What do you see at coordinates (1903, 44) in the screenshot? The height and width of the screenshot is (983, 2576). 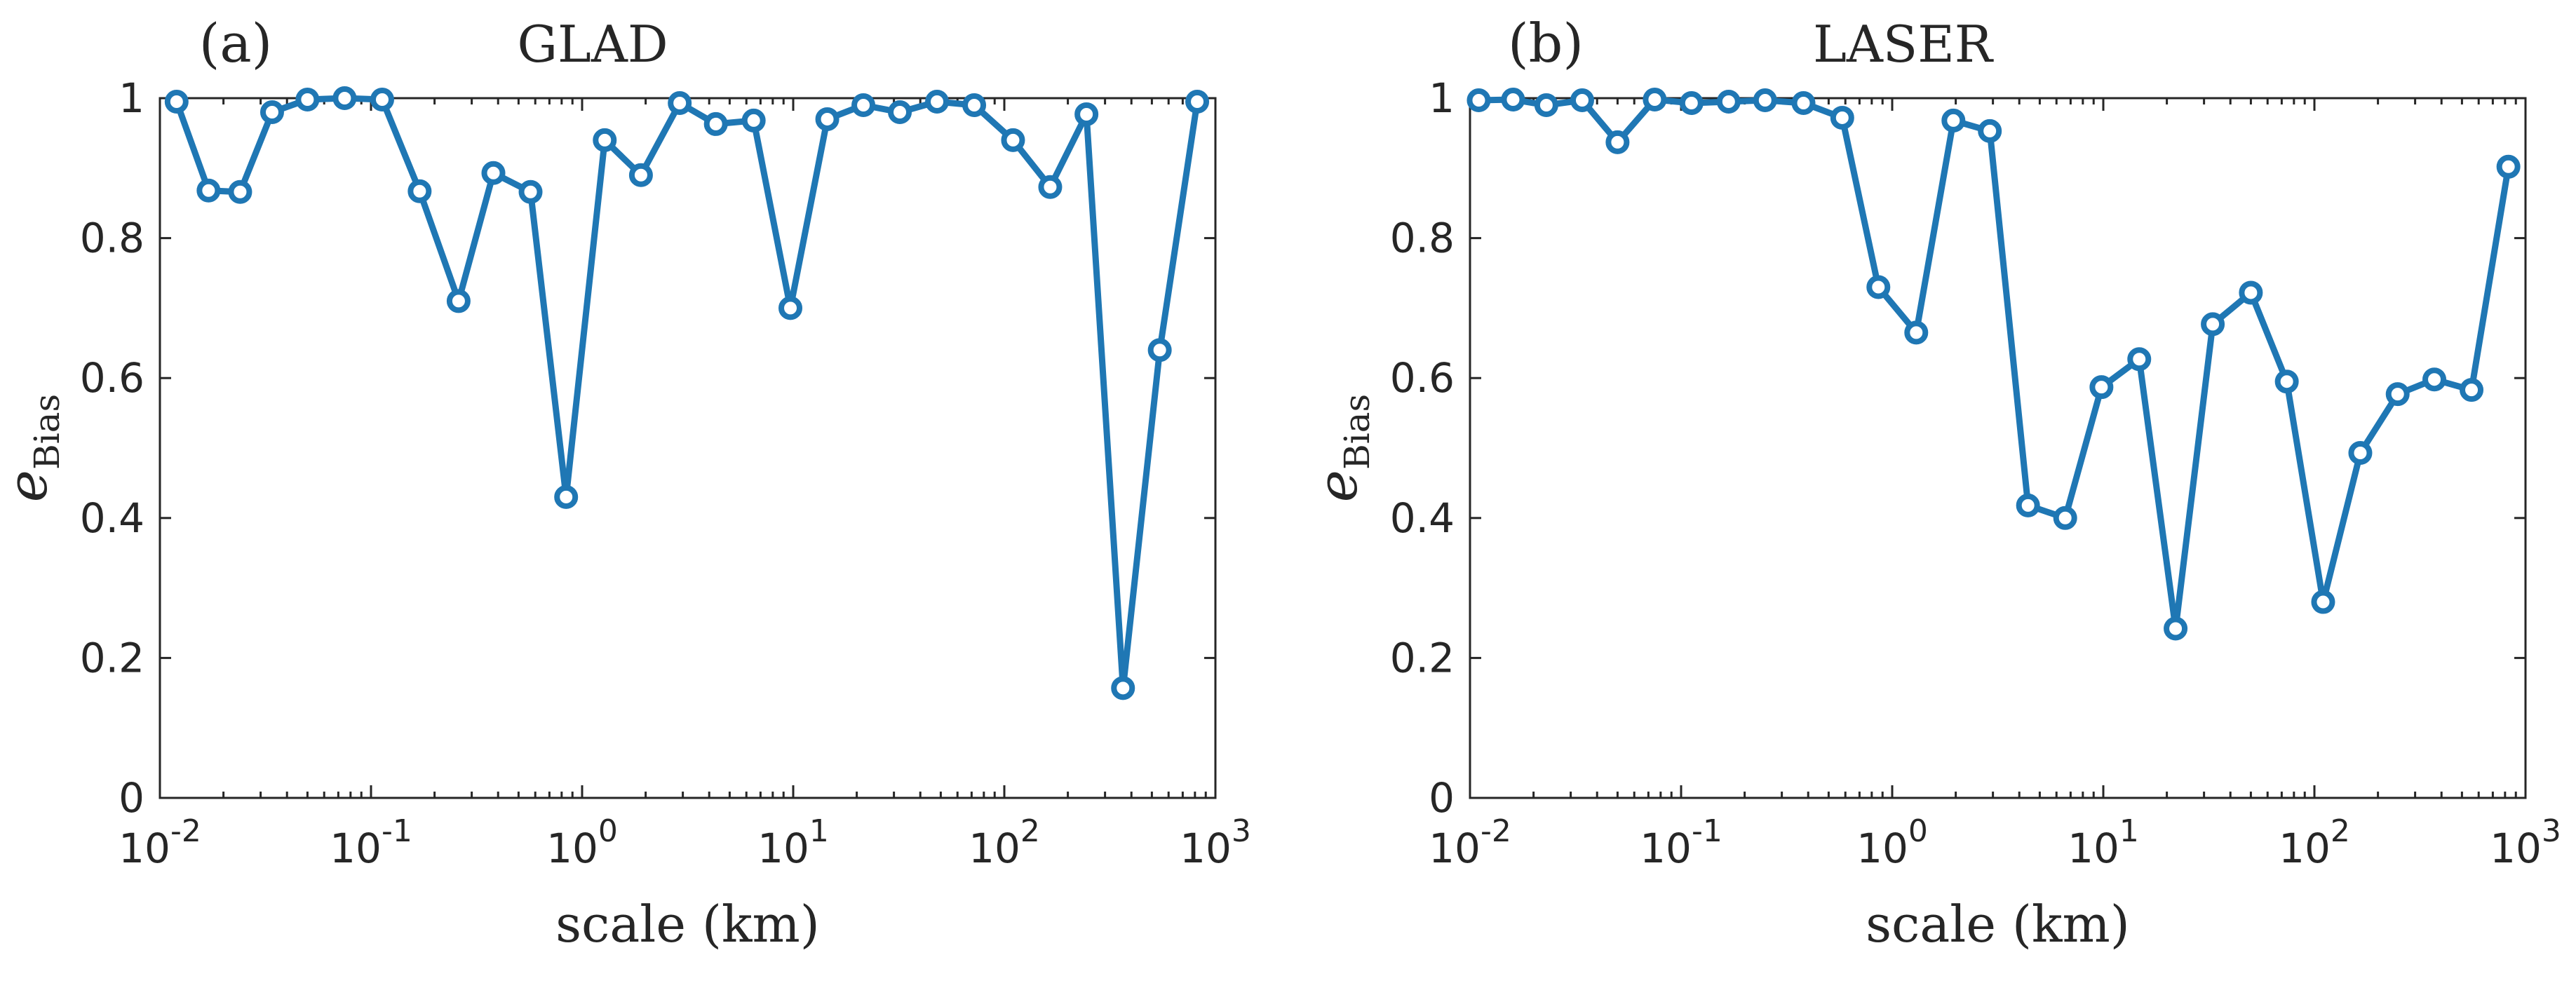 I see `chart-title: LASER` at bounding box center [1903, 44].